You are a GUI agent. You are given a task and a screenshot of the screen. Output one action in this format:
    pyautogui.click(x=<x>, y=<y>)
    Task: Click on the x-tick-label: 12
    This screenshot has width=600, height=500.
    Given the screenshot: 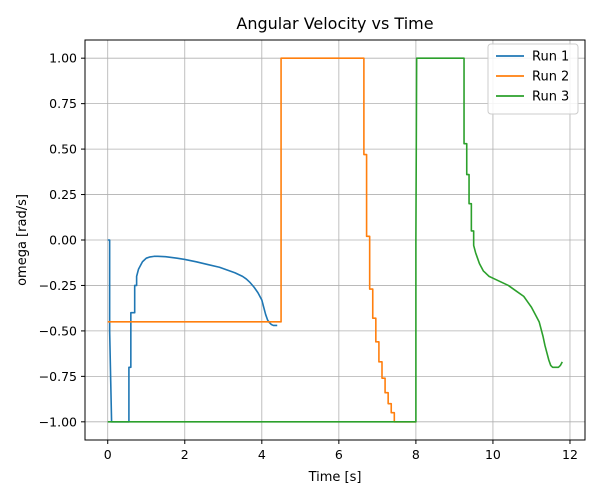 What is the action you would take?
    pyautogui.click(x=570, y=454)
    